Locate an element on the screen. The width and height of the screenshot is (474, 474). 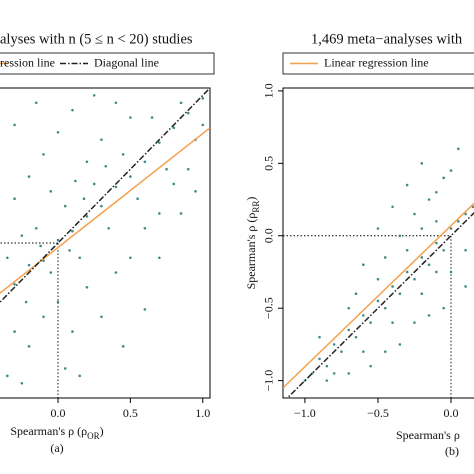
label-part: Spearman's ρ is located at coordinates (428, 435).